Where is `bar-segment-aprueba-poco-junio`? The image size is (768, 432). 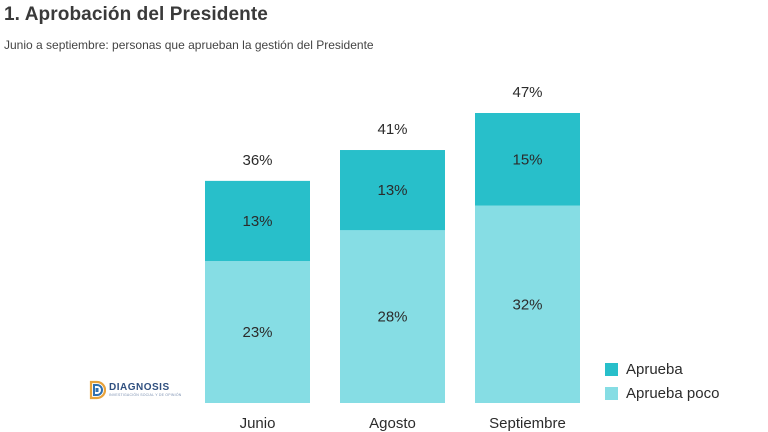 bar-segment-aprueba-poco-junio is located at coordinates (257, 332).